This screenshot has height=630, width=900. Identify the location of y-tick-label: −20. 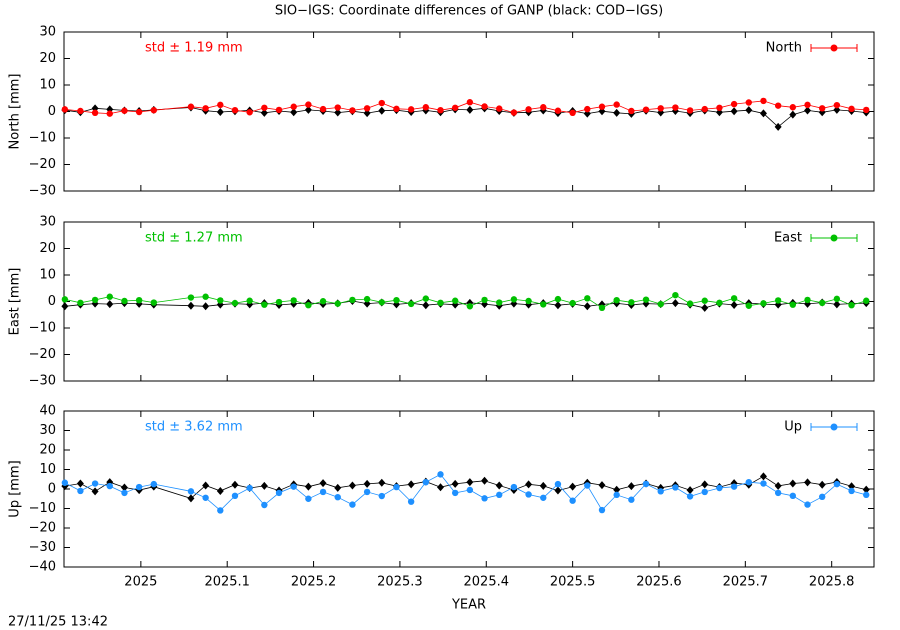
(42, 354).